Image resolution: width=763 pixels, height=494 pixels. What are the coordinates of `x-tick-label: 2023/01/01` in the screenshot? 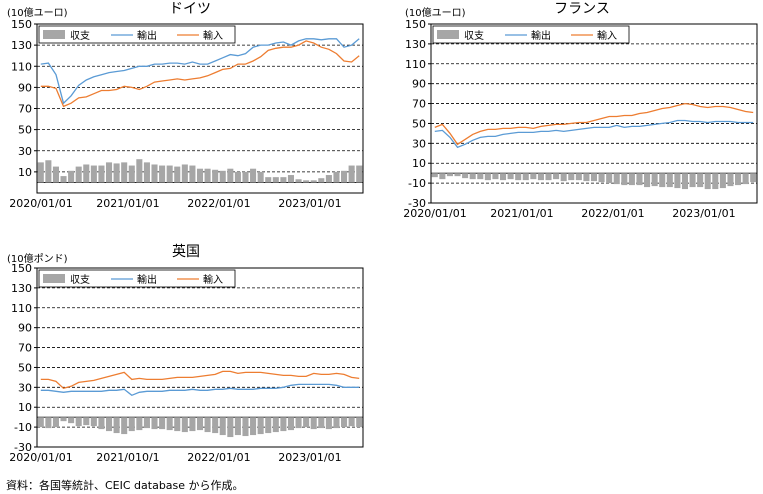 It's located at (703, 213).